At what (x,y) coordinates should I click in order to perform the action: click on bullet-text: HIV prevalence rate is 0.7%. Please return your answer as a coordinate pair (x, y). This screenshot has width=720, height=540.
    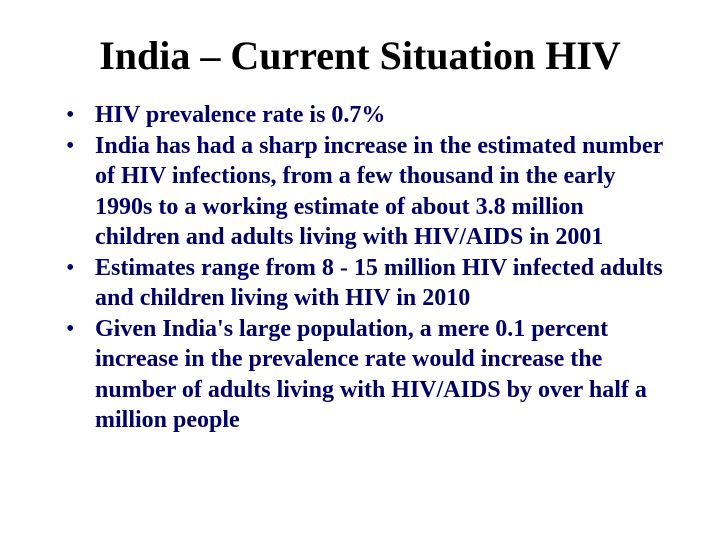
    Looking at the image, I should click on (240, 115).